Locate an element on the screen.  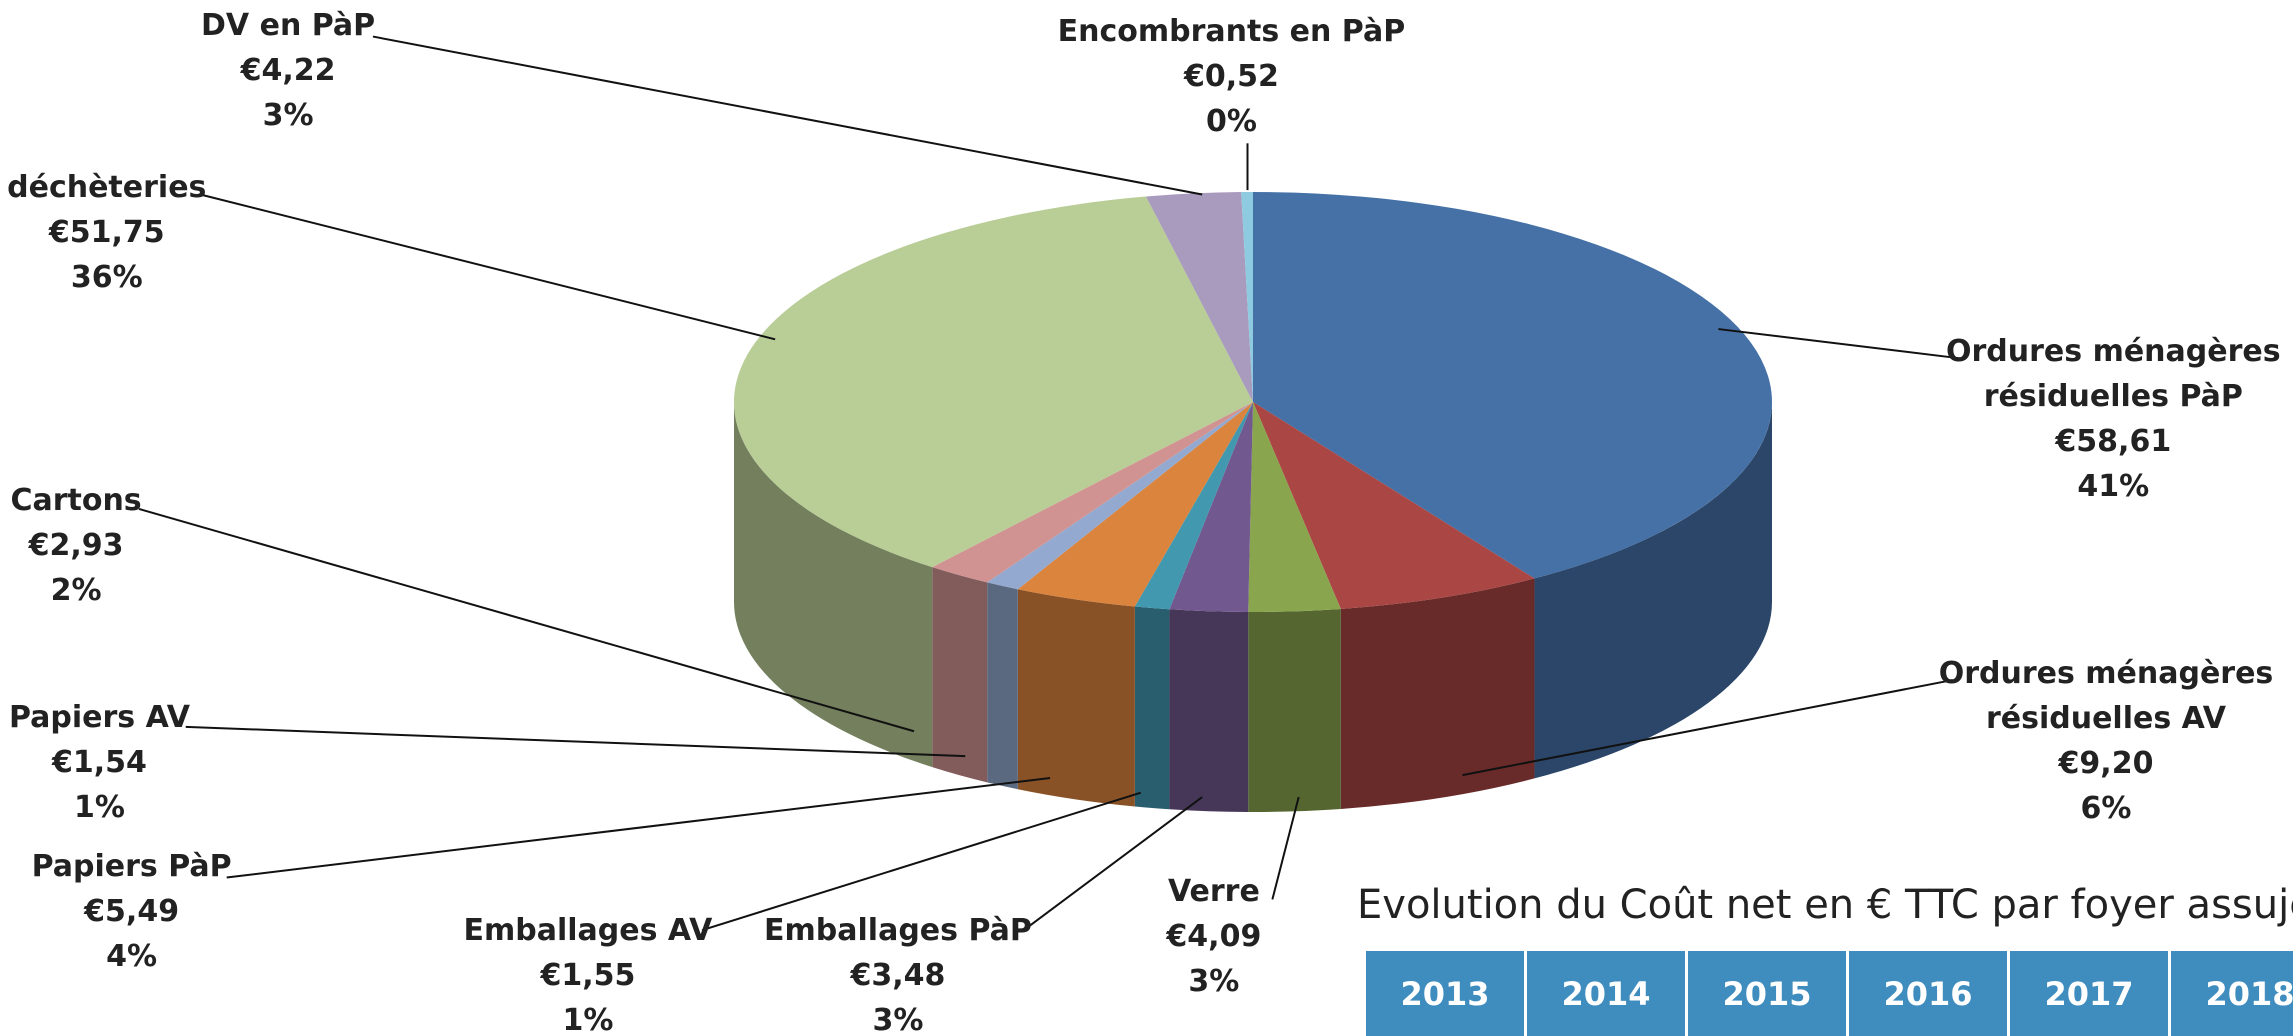
percent-label: 6% is located at coordinates (2106, 808).